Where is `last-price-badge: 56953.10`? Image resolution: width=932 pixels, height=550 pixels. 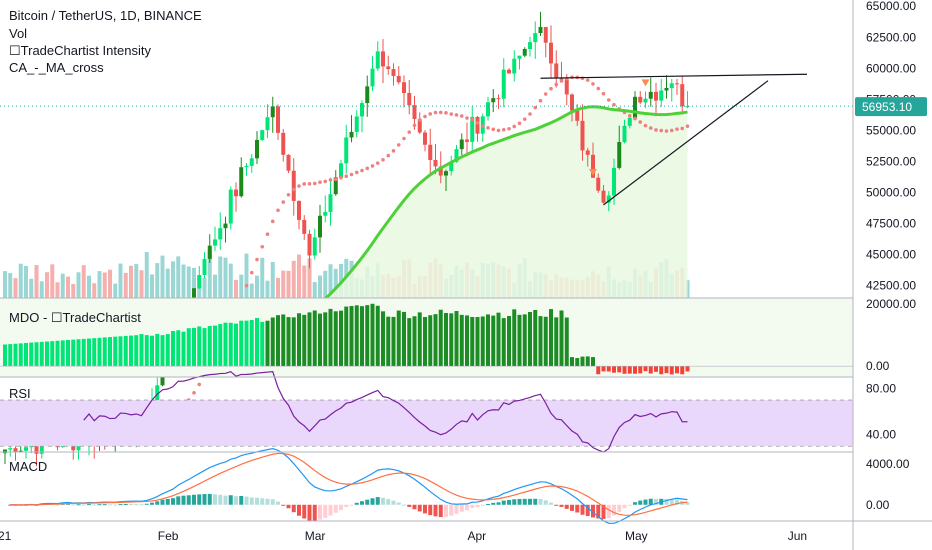 last-price-badge: 56953.10 is located at coordinates (891, 107).